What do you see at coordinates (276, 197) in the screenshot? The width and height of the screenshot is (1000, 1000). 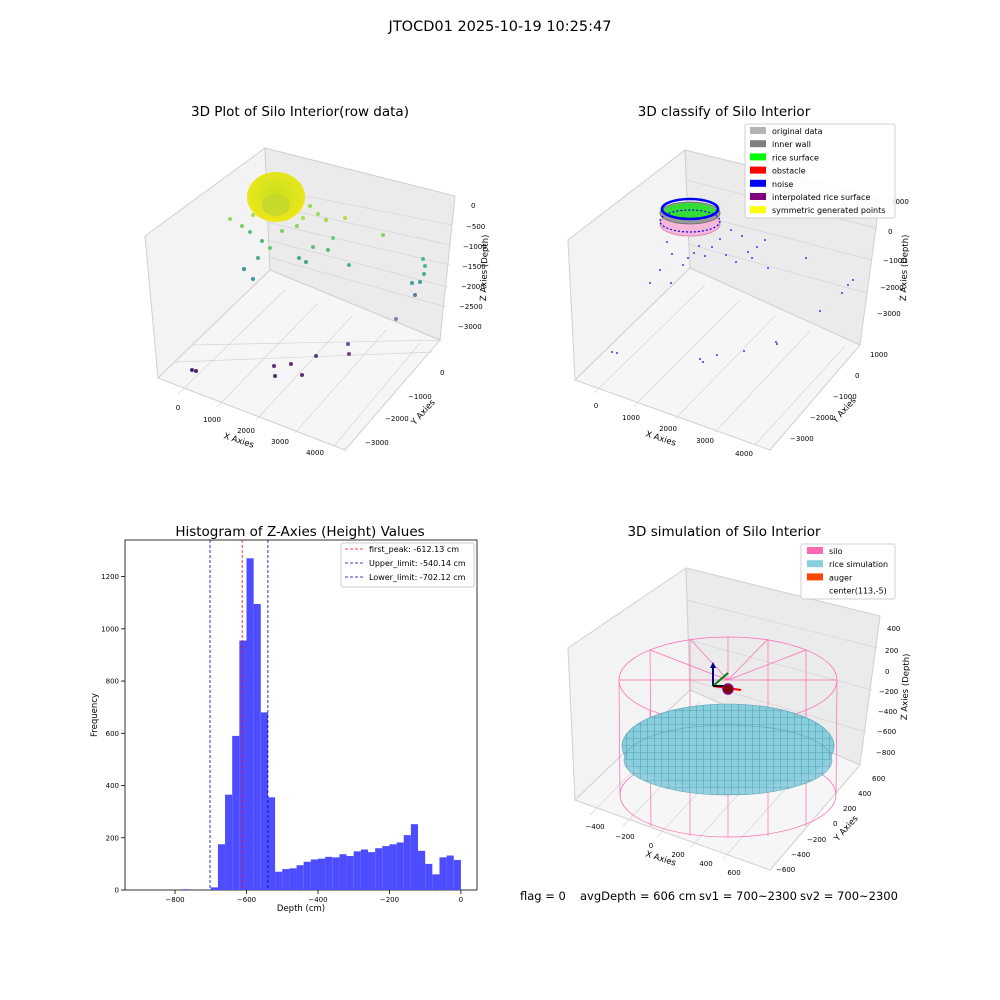 I see `panel1-ring-cloud` at bounding box center [276, 197].